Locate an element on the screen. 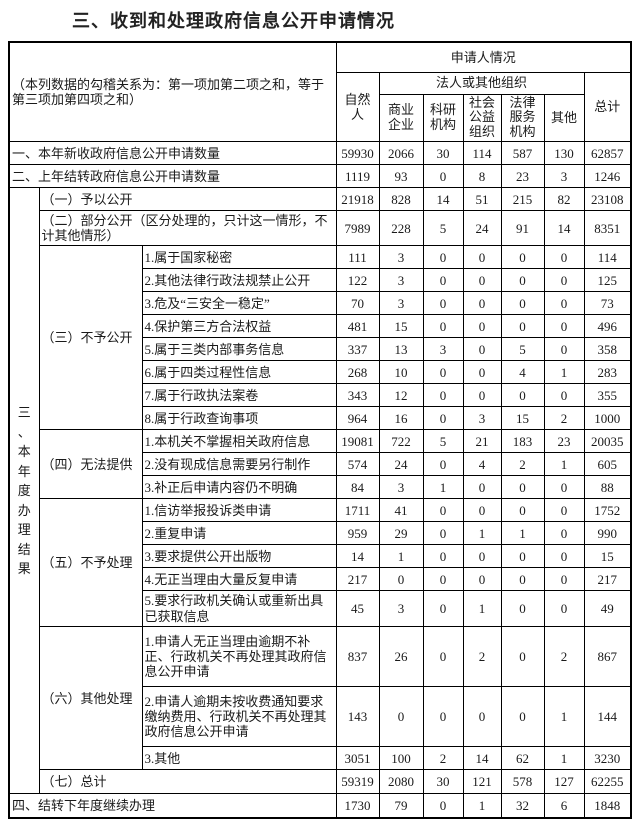  header-natural-person: 自然人 is located at coordinates (357, 107).